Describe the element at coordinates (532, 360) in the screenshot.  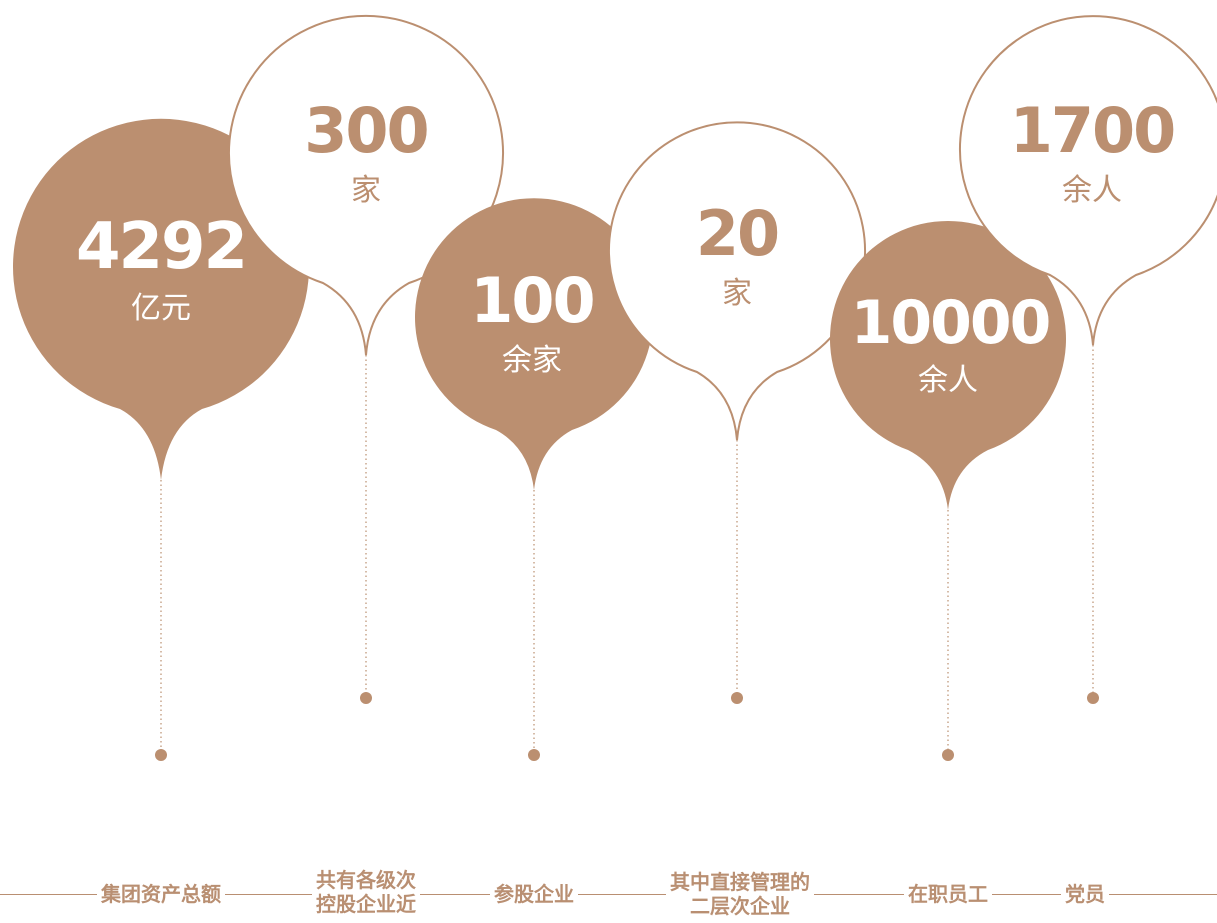
I see `bubble-unit: 余家` at that location.